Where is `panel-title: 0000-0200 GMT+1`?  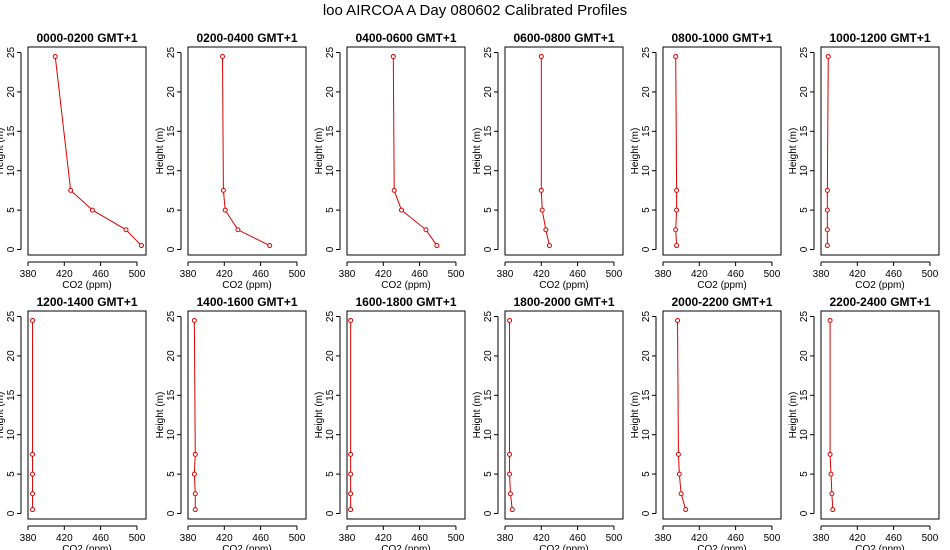
panel-title: 0000-0200 GMT+1 is located at coordinates (86, 38).